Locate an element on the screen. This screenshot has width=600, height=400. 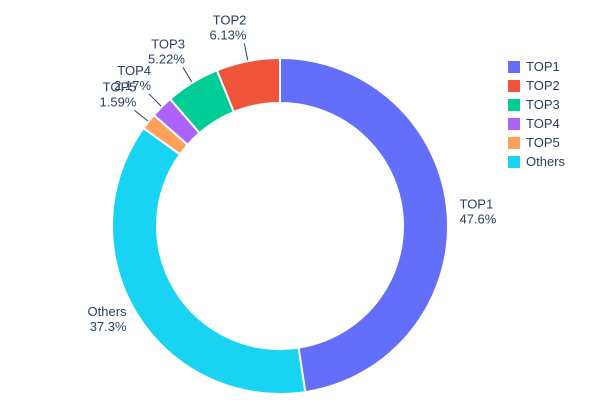
legend-swatch-top5 is located at coordinates (514, 142).